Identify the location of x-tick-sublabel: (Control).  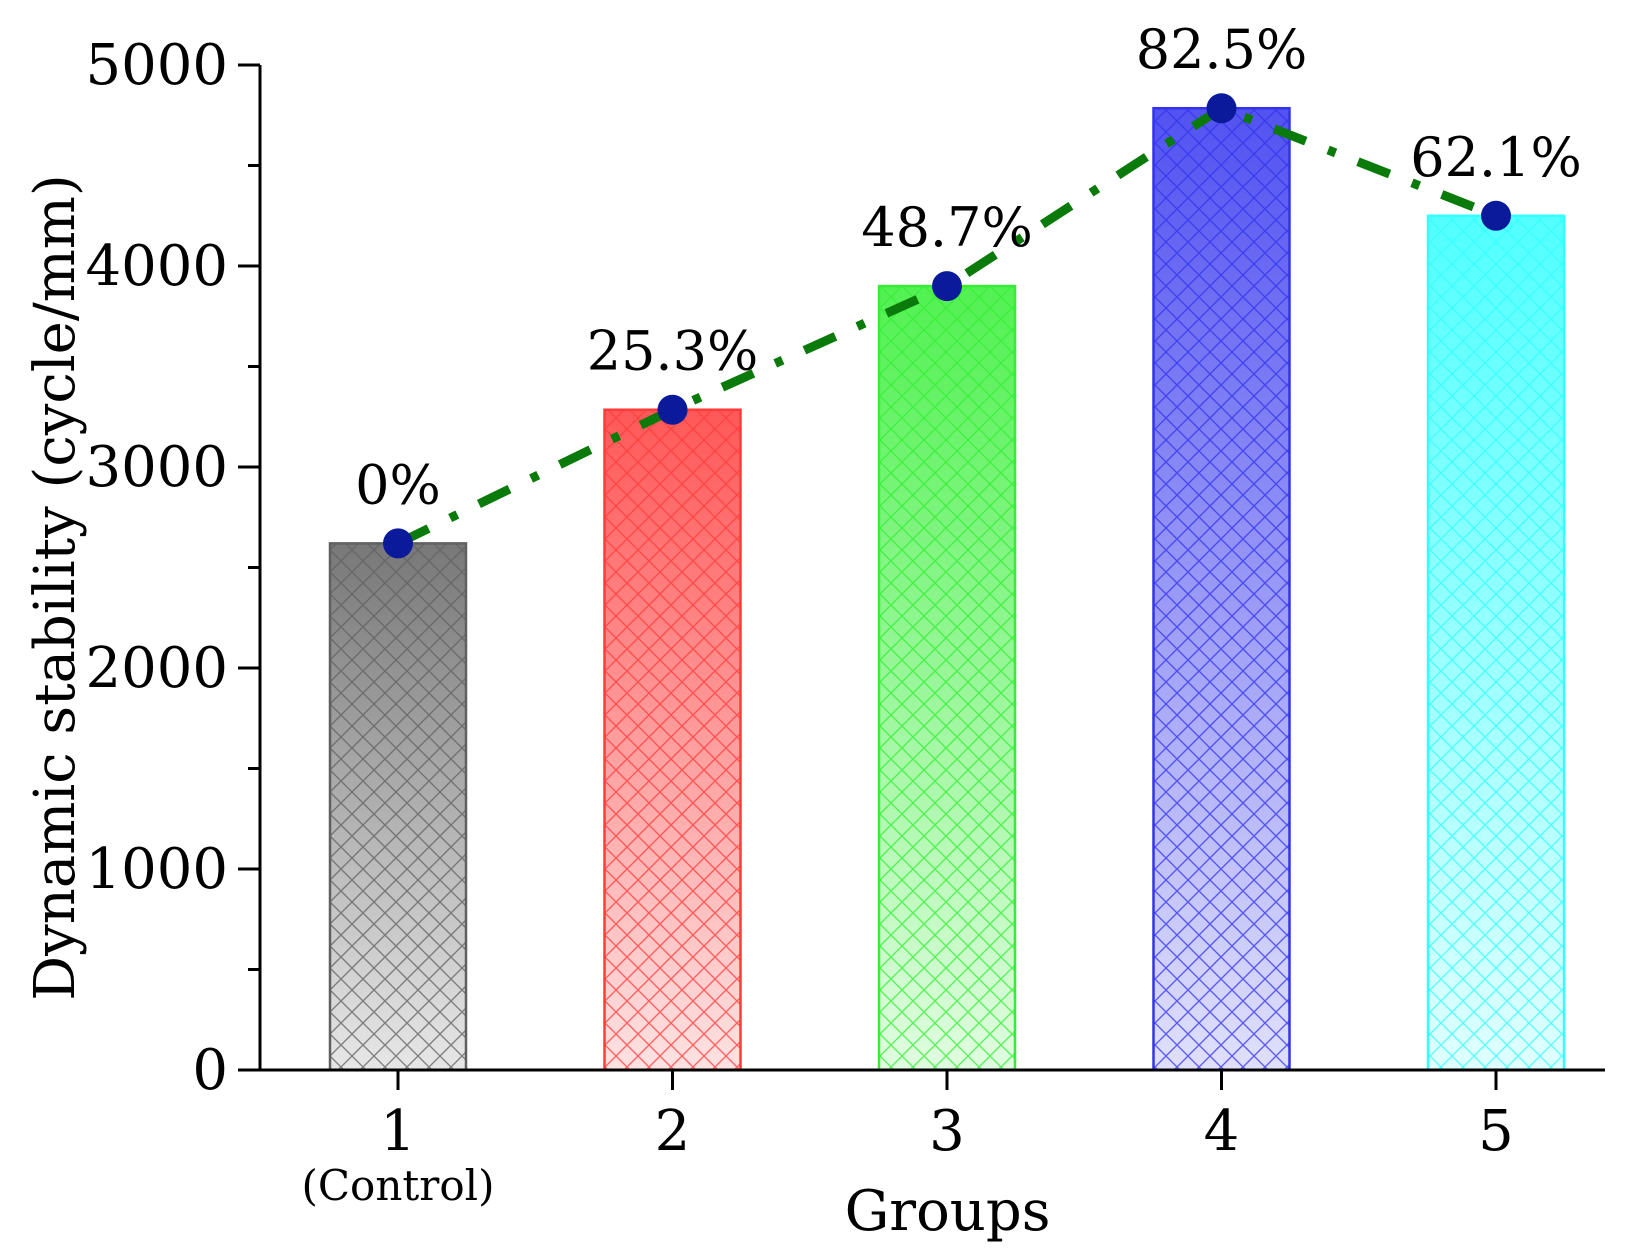
(398, 1185).